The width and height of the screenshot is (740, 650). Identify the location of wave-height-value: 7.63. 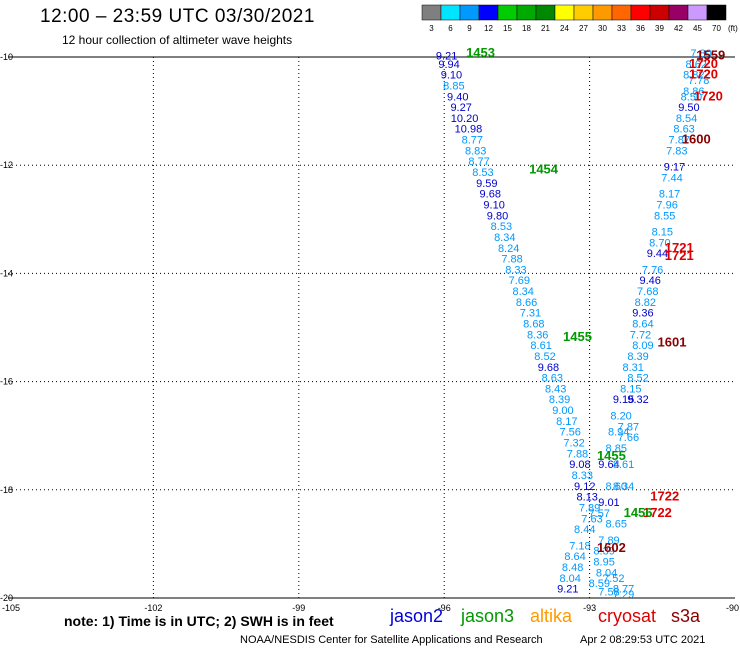
(591, 519).